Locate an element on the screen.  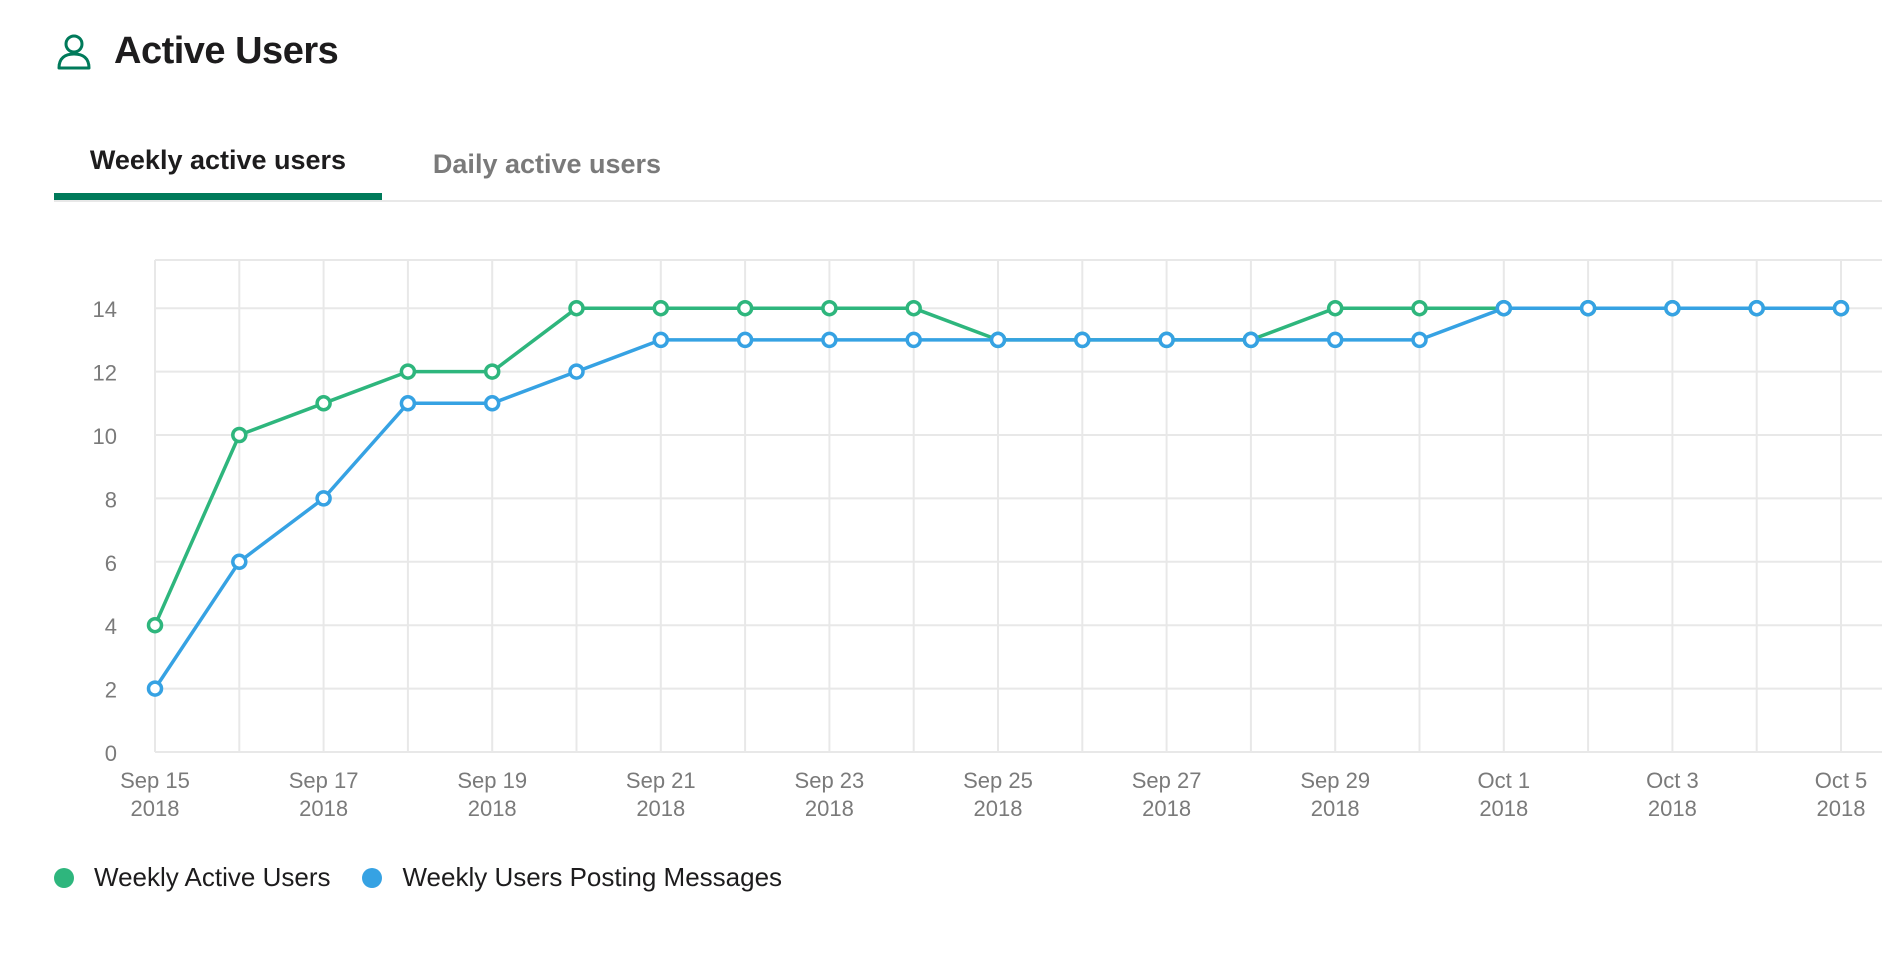
x-tick-label: Sep 17 is located at coordinates (324, 780).